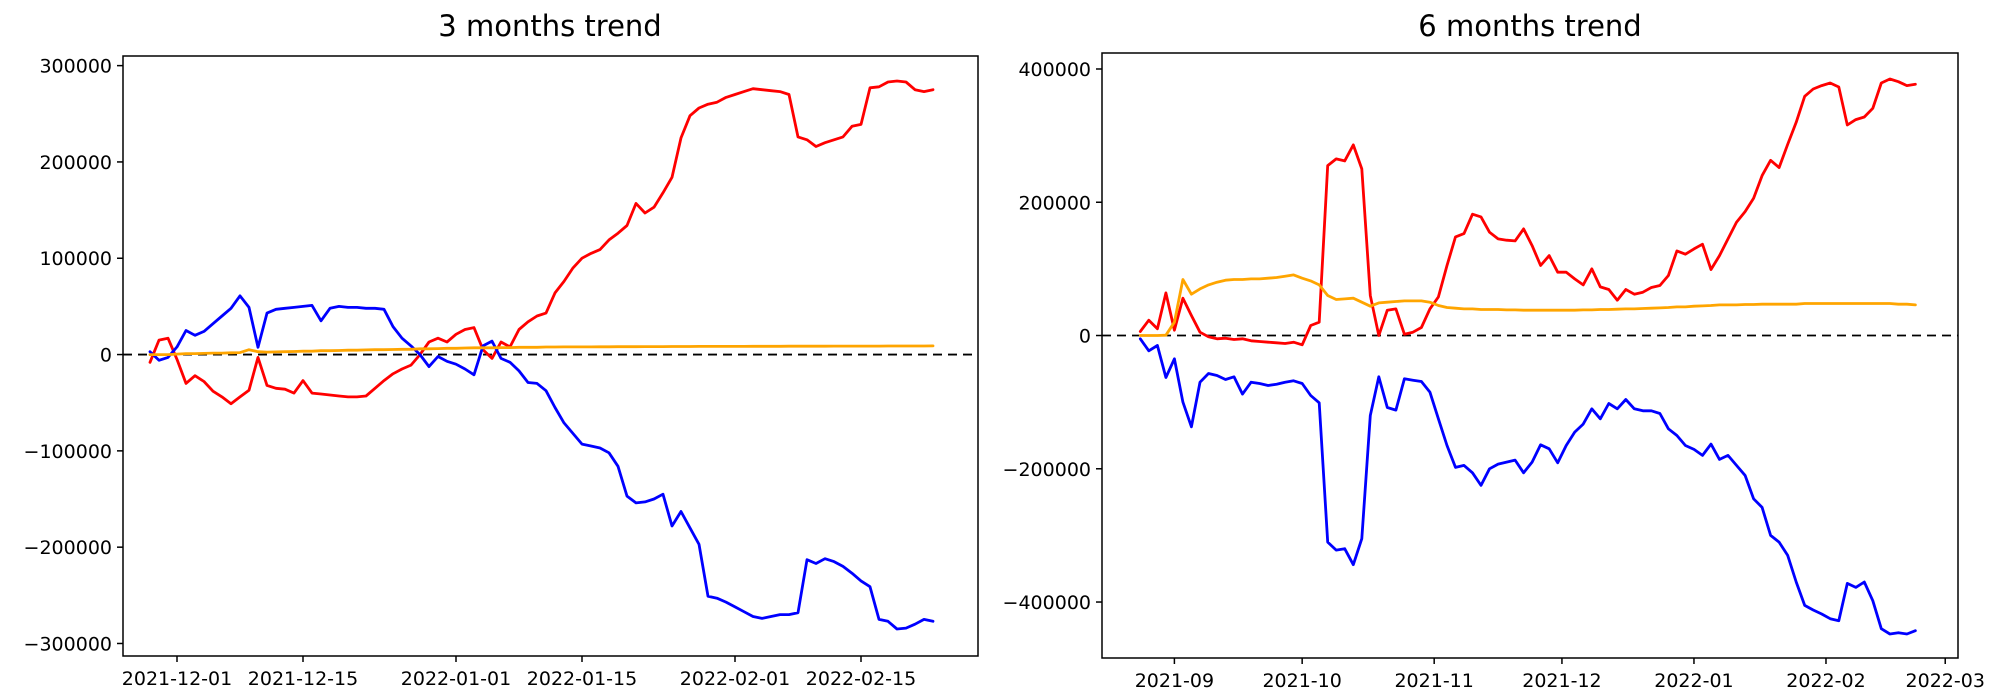 The width and height of the screenshot is (2000, 700). What do you see at coordinates (177, 679) in the screenshot?
I see `x-tick-label: 2021-12-01` at bounding box center [177, 679].